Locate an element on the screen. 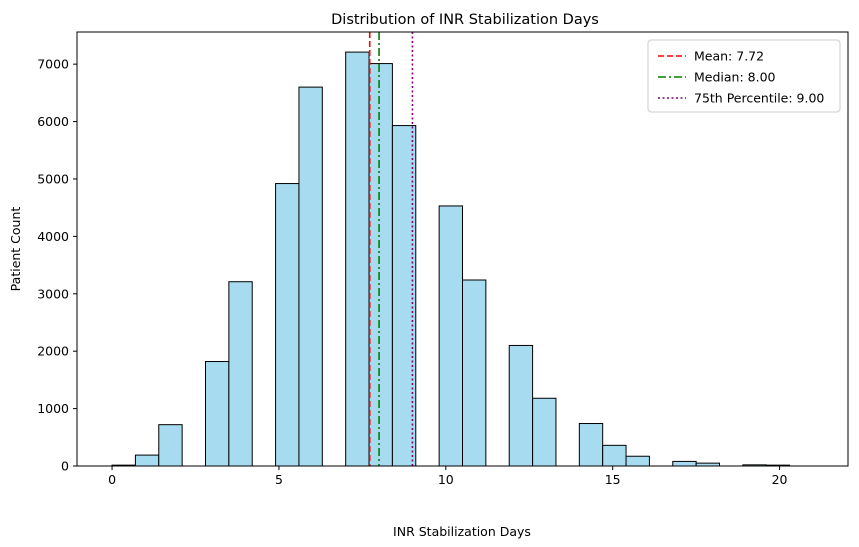  x-tick-label: 15 is located at coordinates (613, 479).